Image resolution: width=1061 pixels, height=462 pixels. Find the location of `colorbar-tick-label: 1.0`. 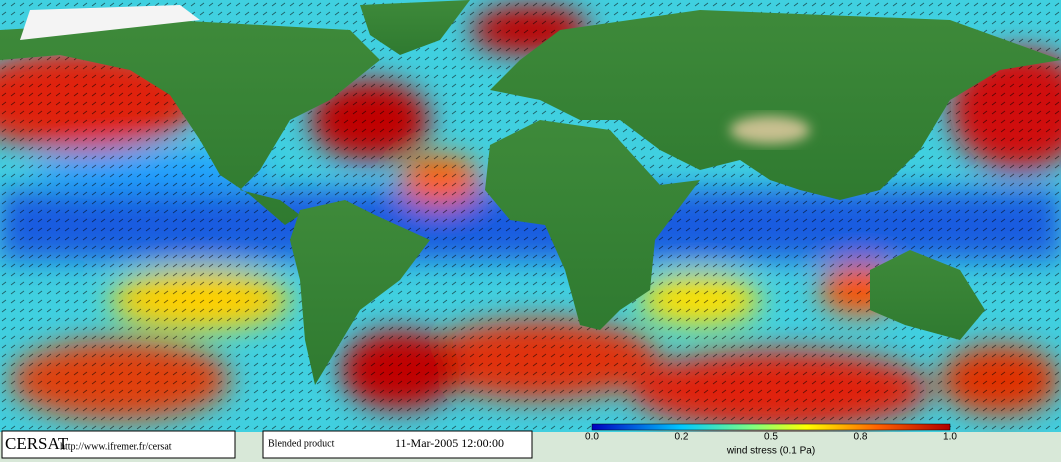

colorbar-tick-label: 1.0 is located at coordinates (950, 437).